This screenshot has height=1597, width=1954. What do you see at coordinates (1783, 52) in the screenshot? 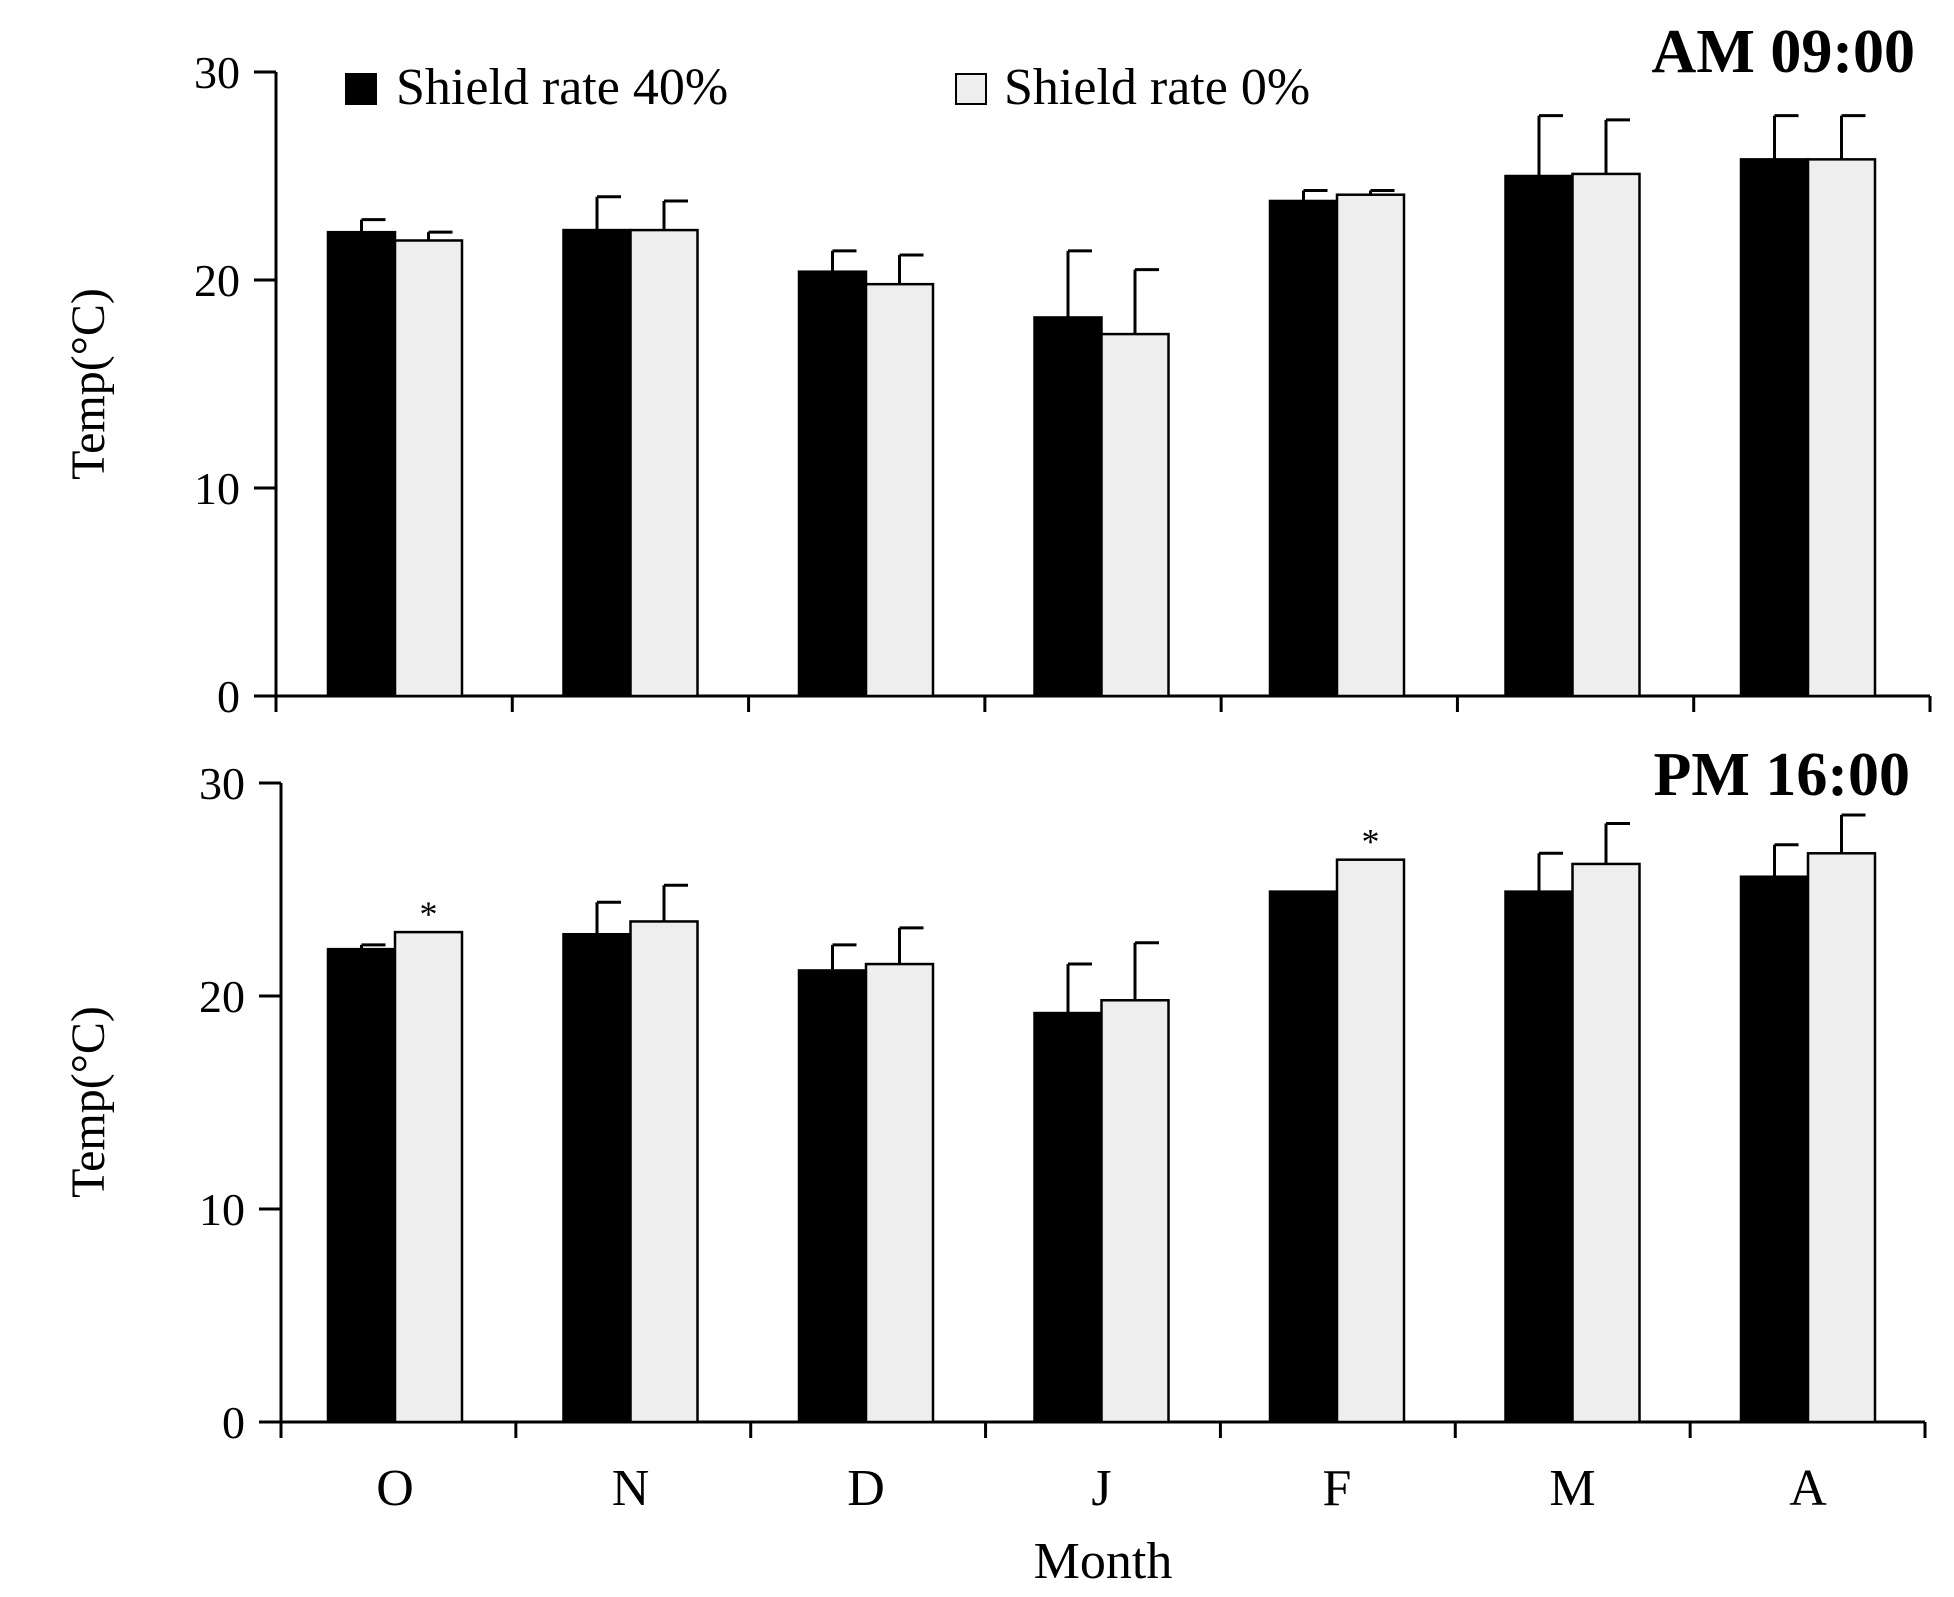
I see `panel-title: AM 09:00` at bounding box center [1783, 52].